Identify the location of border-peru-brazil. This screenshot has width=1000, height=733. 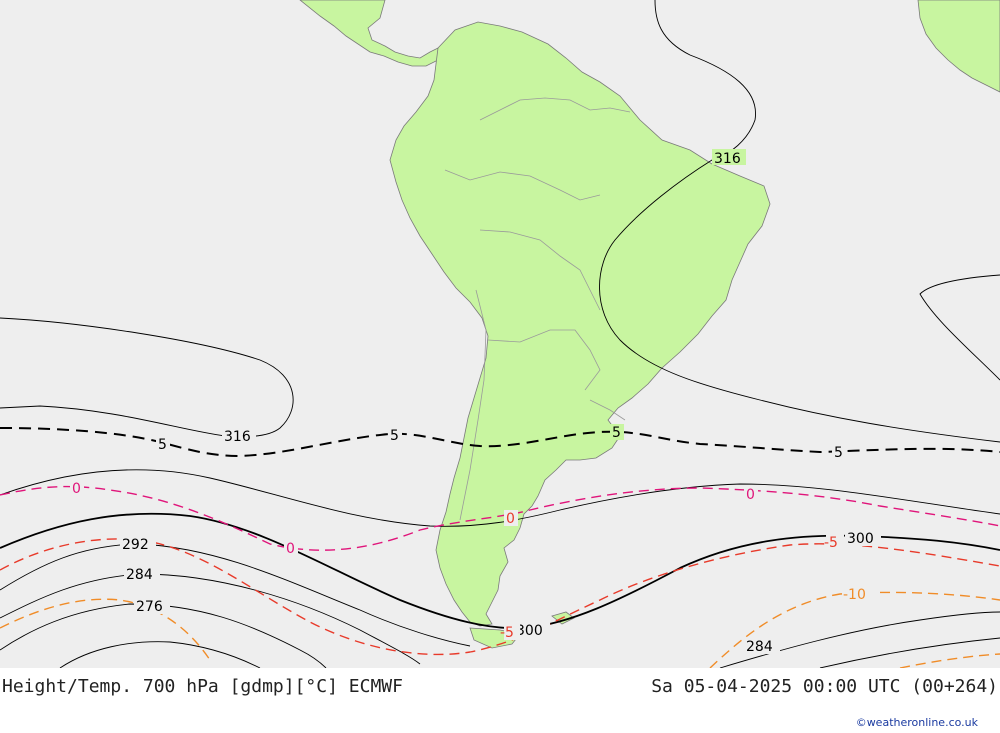
(522, 185).